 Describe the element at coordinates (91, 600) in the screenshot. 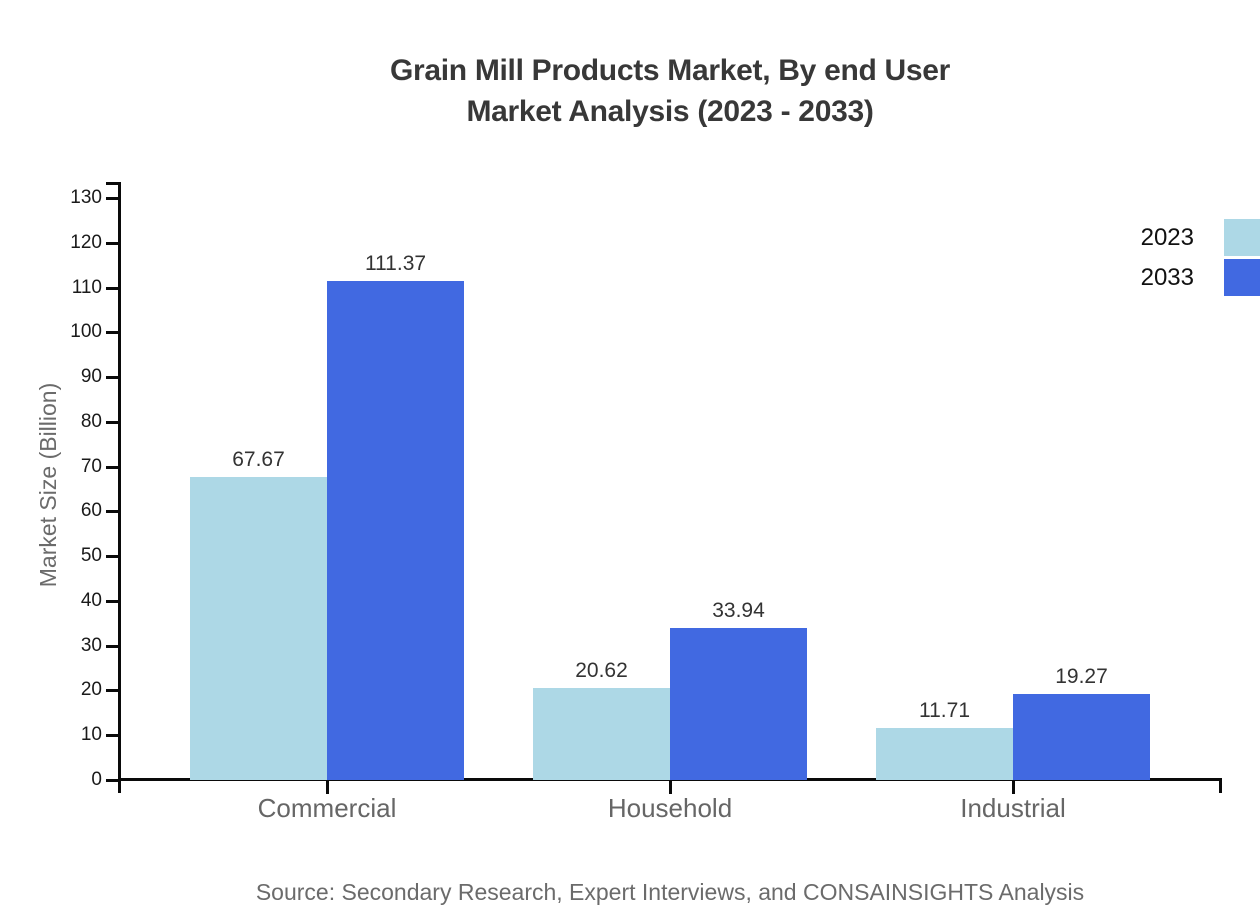

I see `y-tick-label: 40` at that location.